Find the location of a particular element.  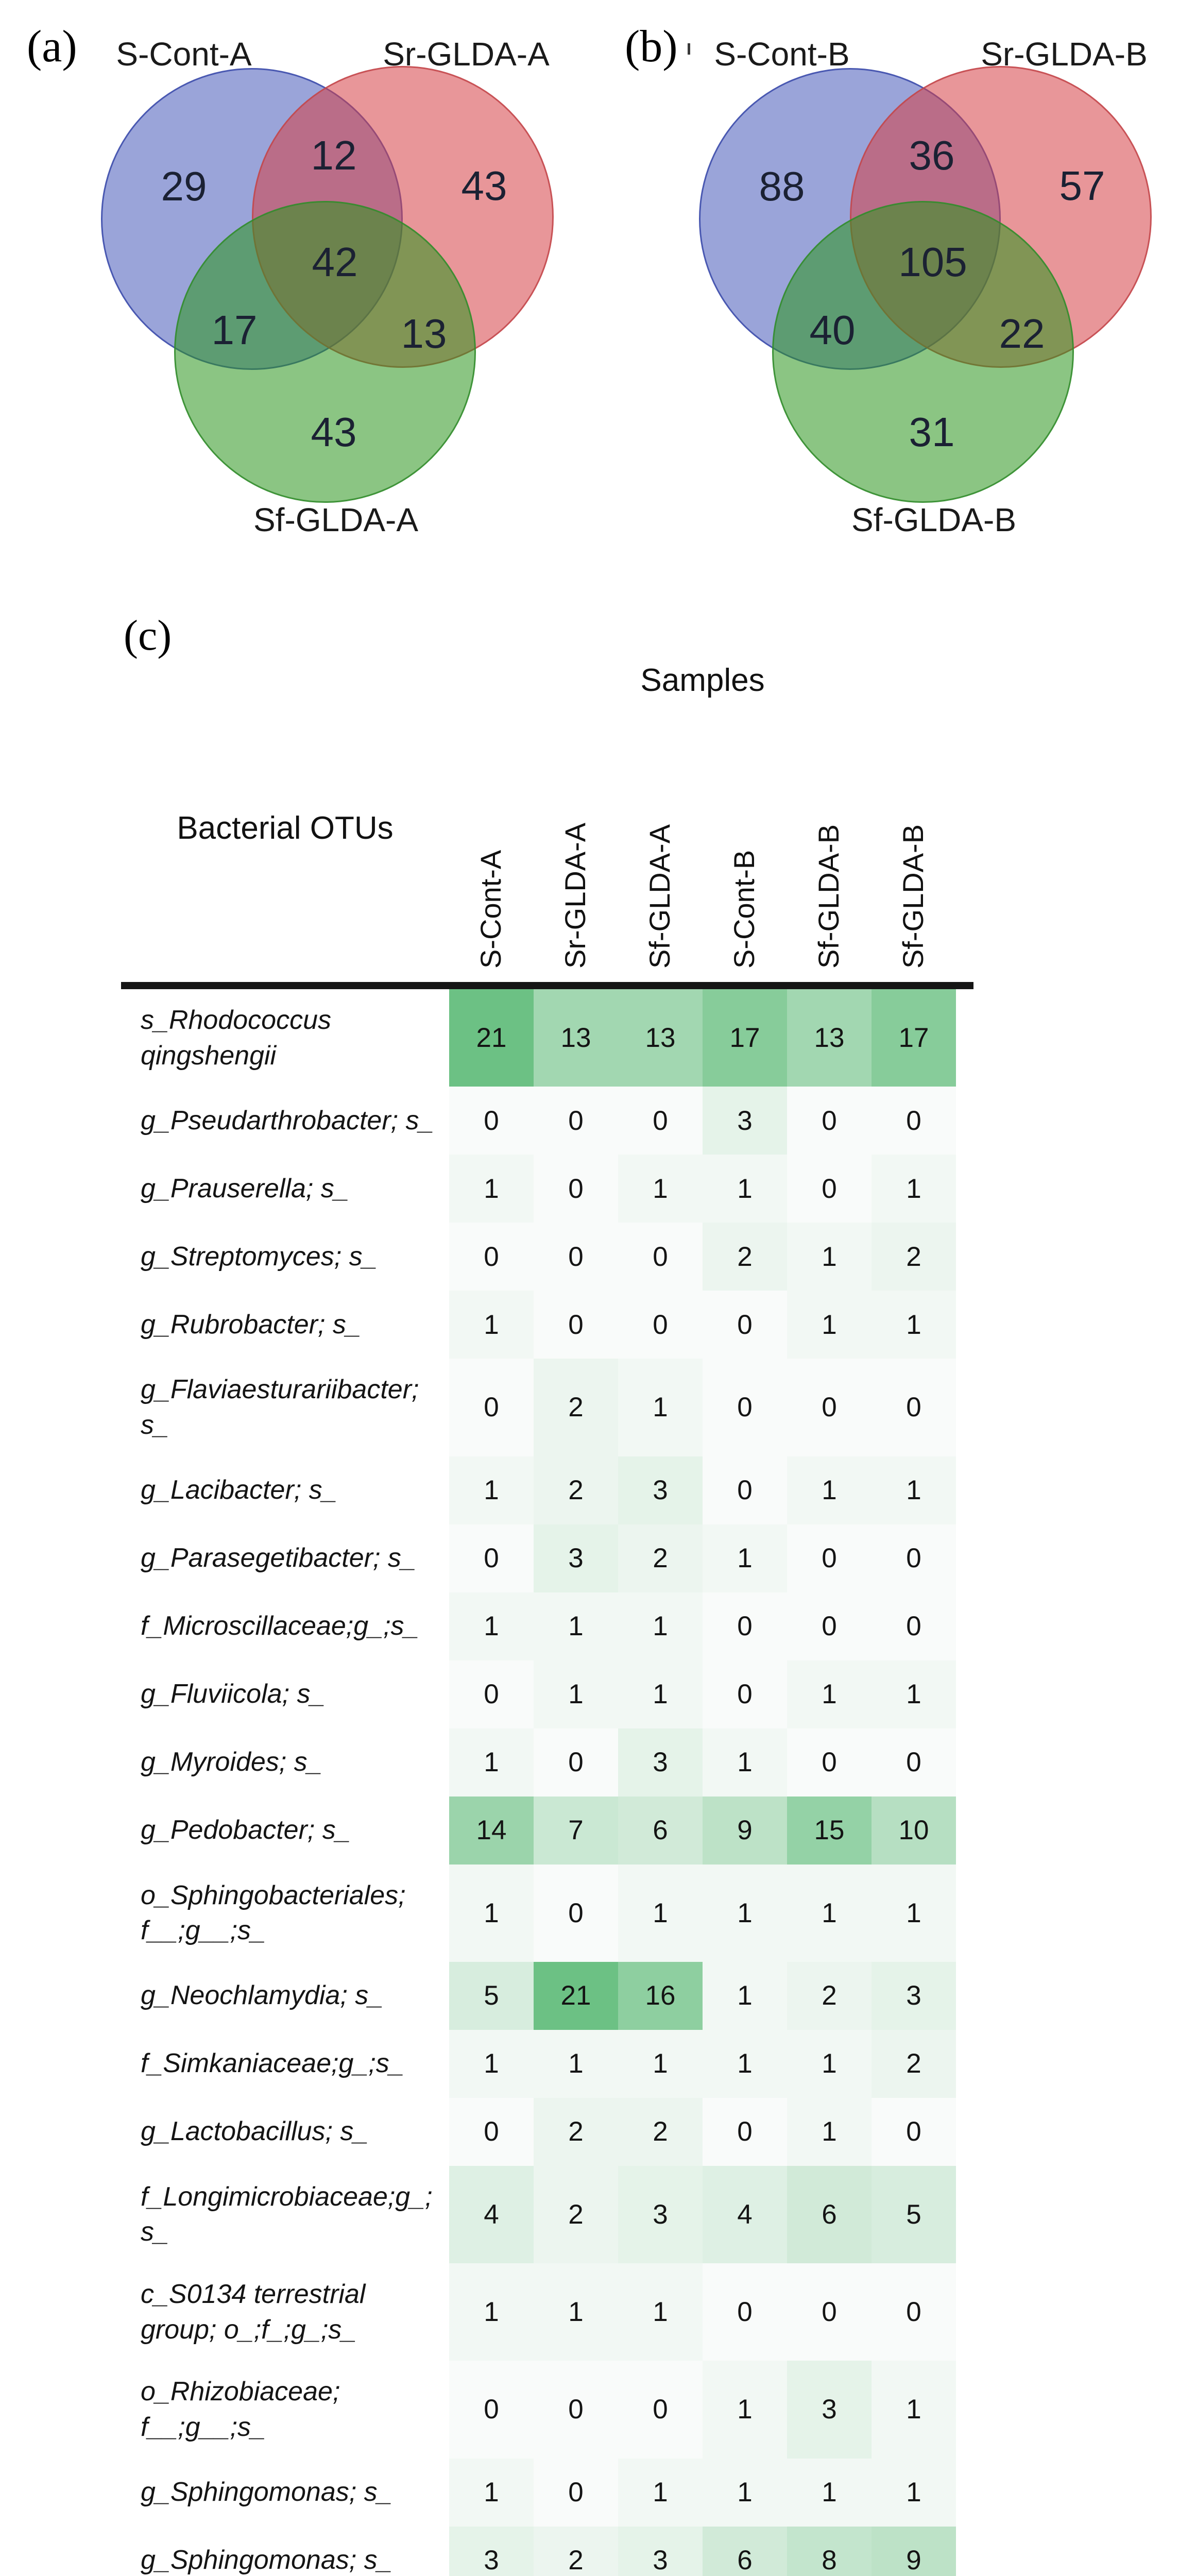

heatmap-cell: 7 is located at coordinates (576, 1830).